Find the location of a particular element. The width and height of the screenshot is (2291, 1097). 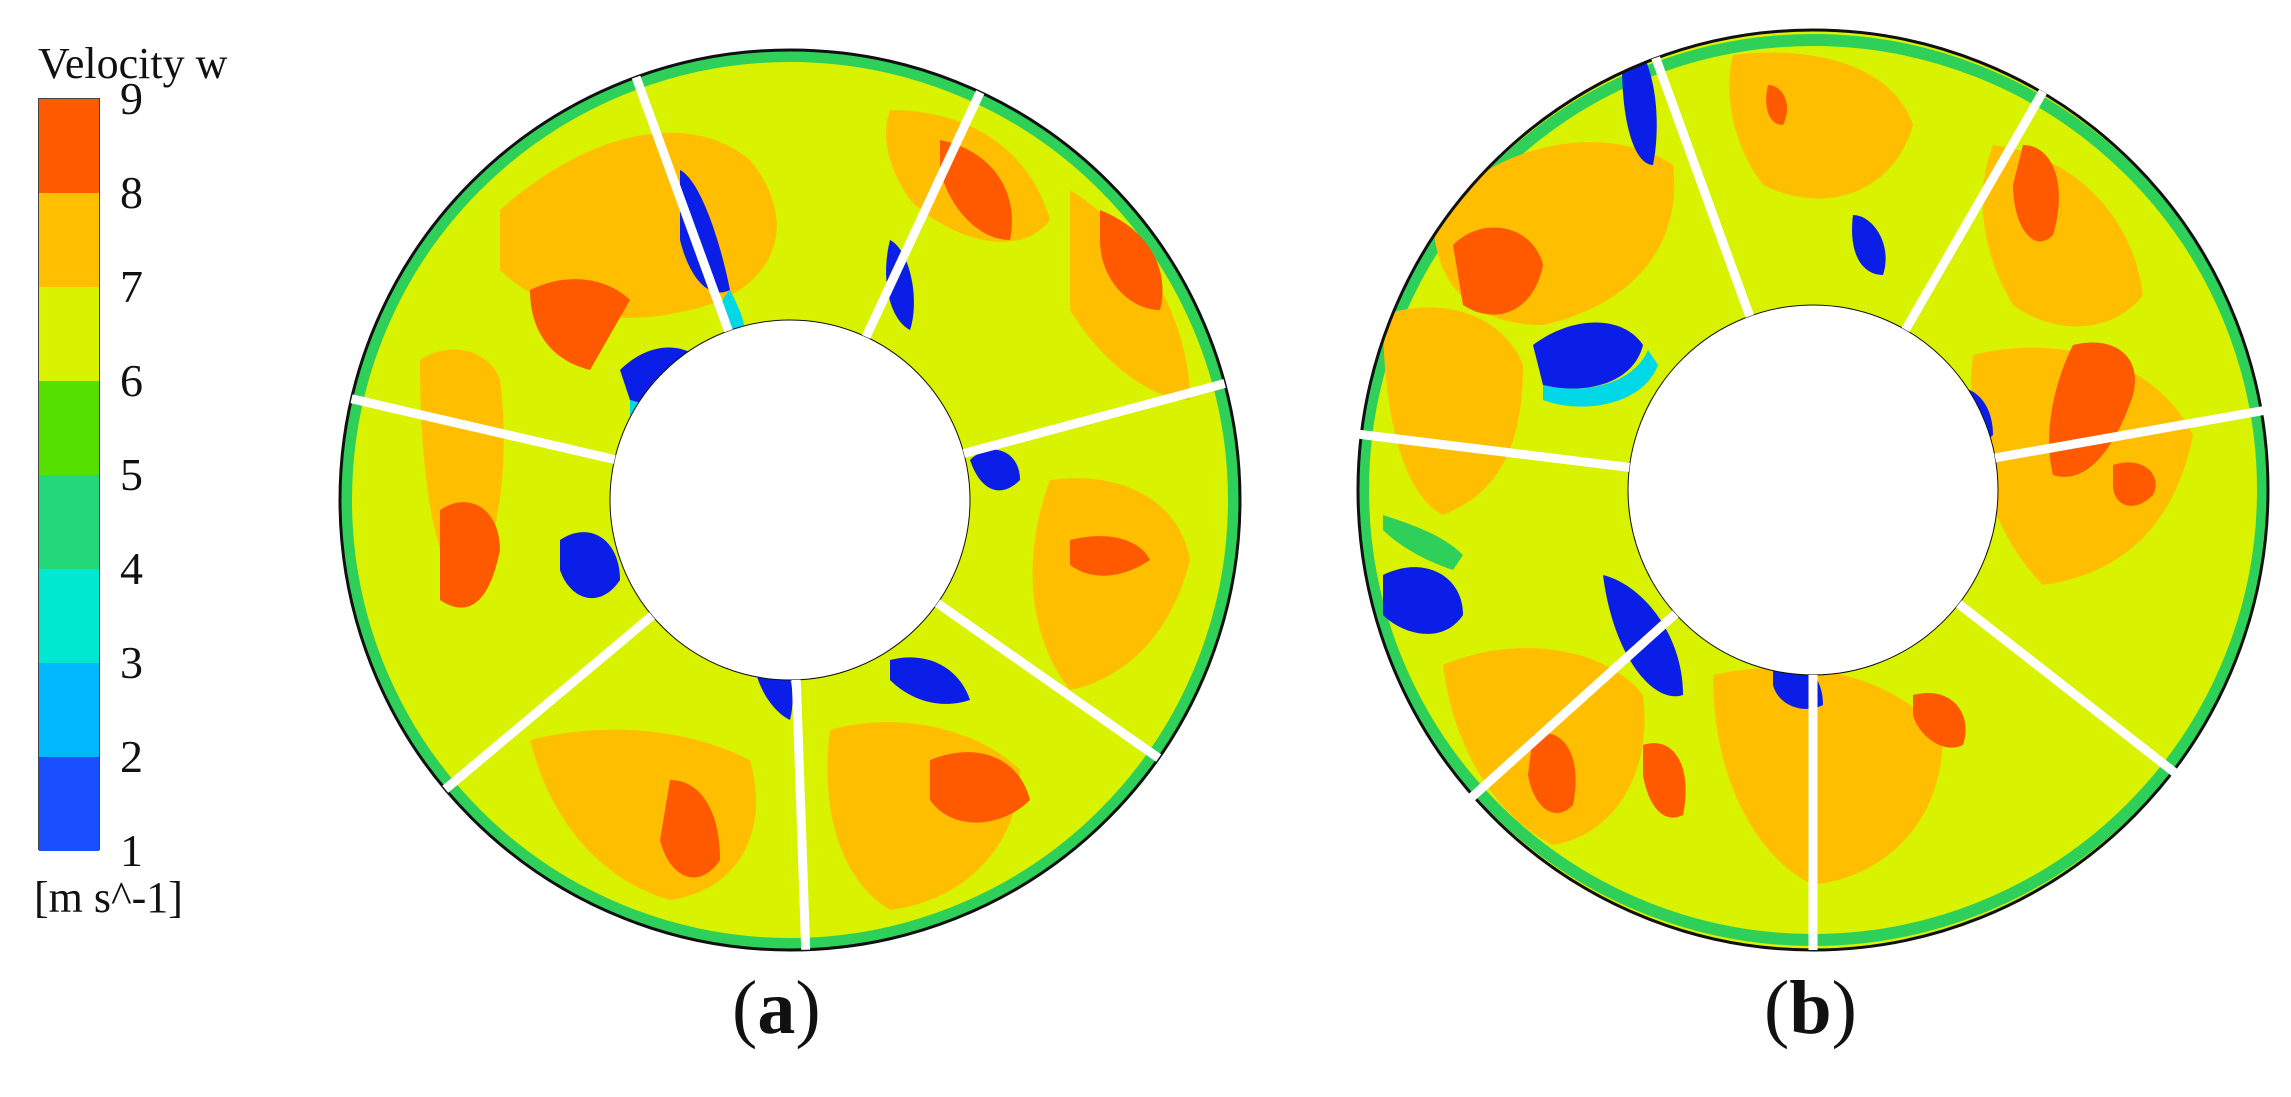

legend-unit: [m s^-1] is located at coordinates (108, 897).